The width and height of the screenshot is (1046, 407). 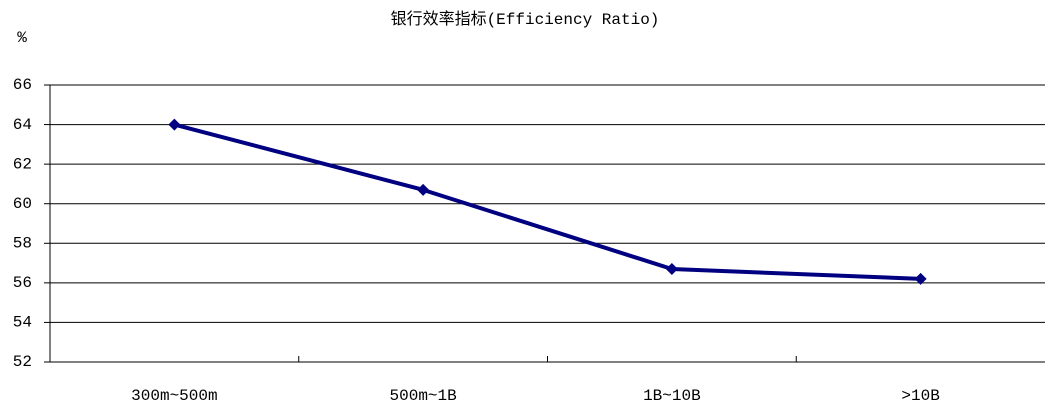 I want to click on y-axis-label: %, so click(x=22, y=38).